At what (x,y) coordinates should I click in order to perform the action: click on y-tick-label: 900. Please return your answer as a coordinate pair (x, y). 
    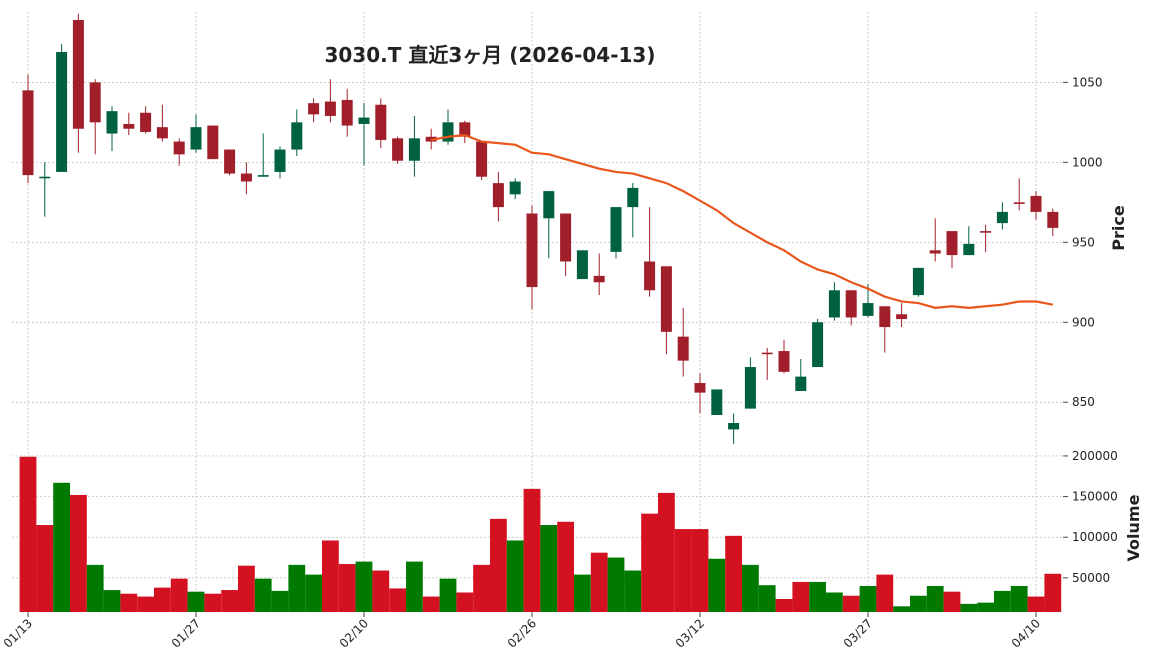
    Looking at the image, I should click on (1083, 322).